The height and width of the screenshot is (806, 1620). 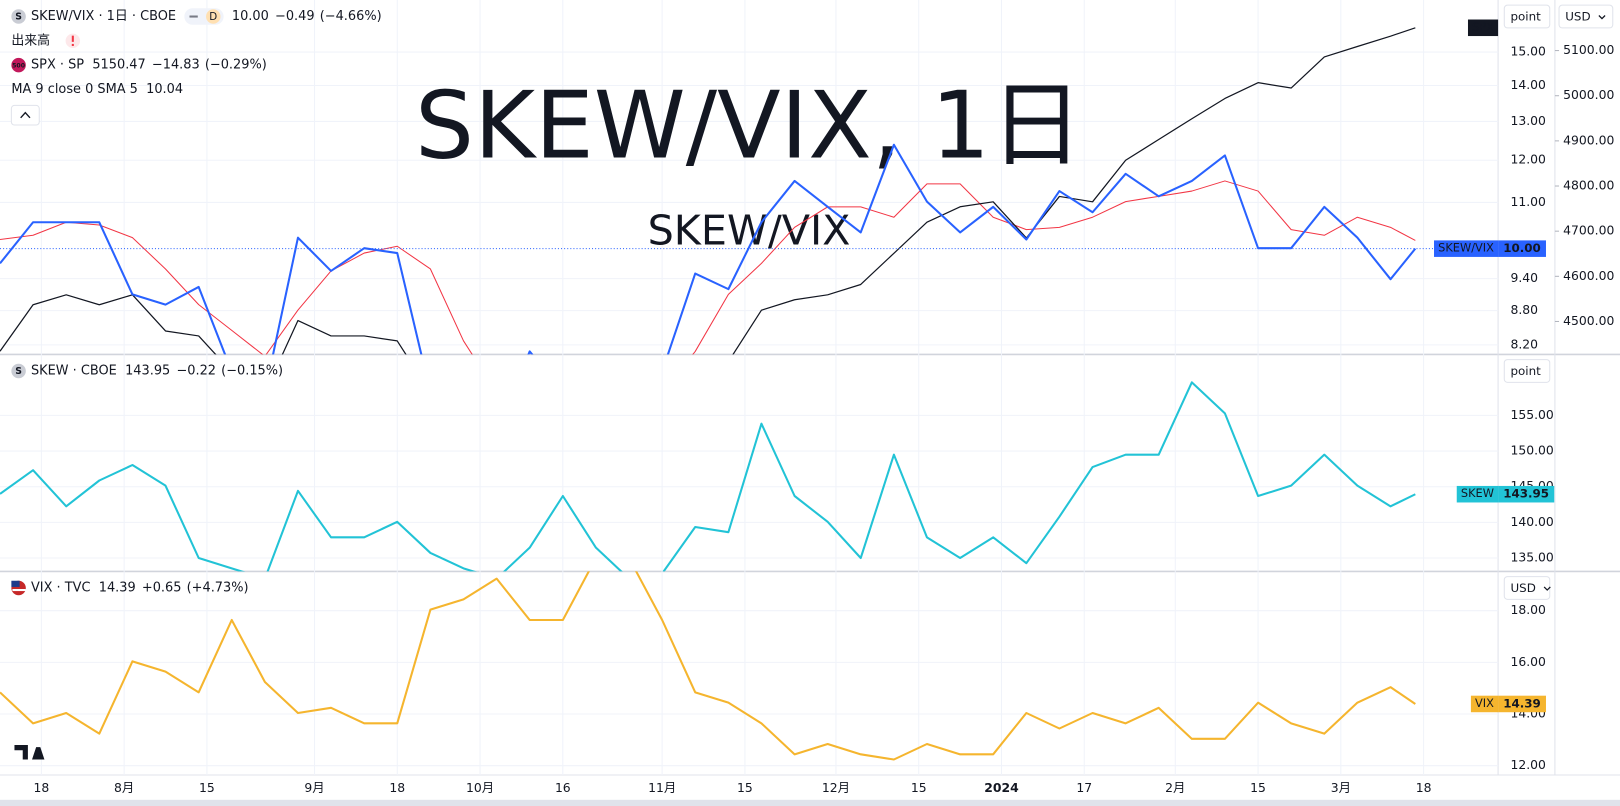 What do you see at coordinates (30, 40) in the screenshot?
I see `legend-text: 出来高` at bounding box center [30, 40].